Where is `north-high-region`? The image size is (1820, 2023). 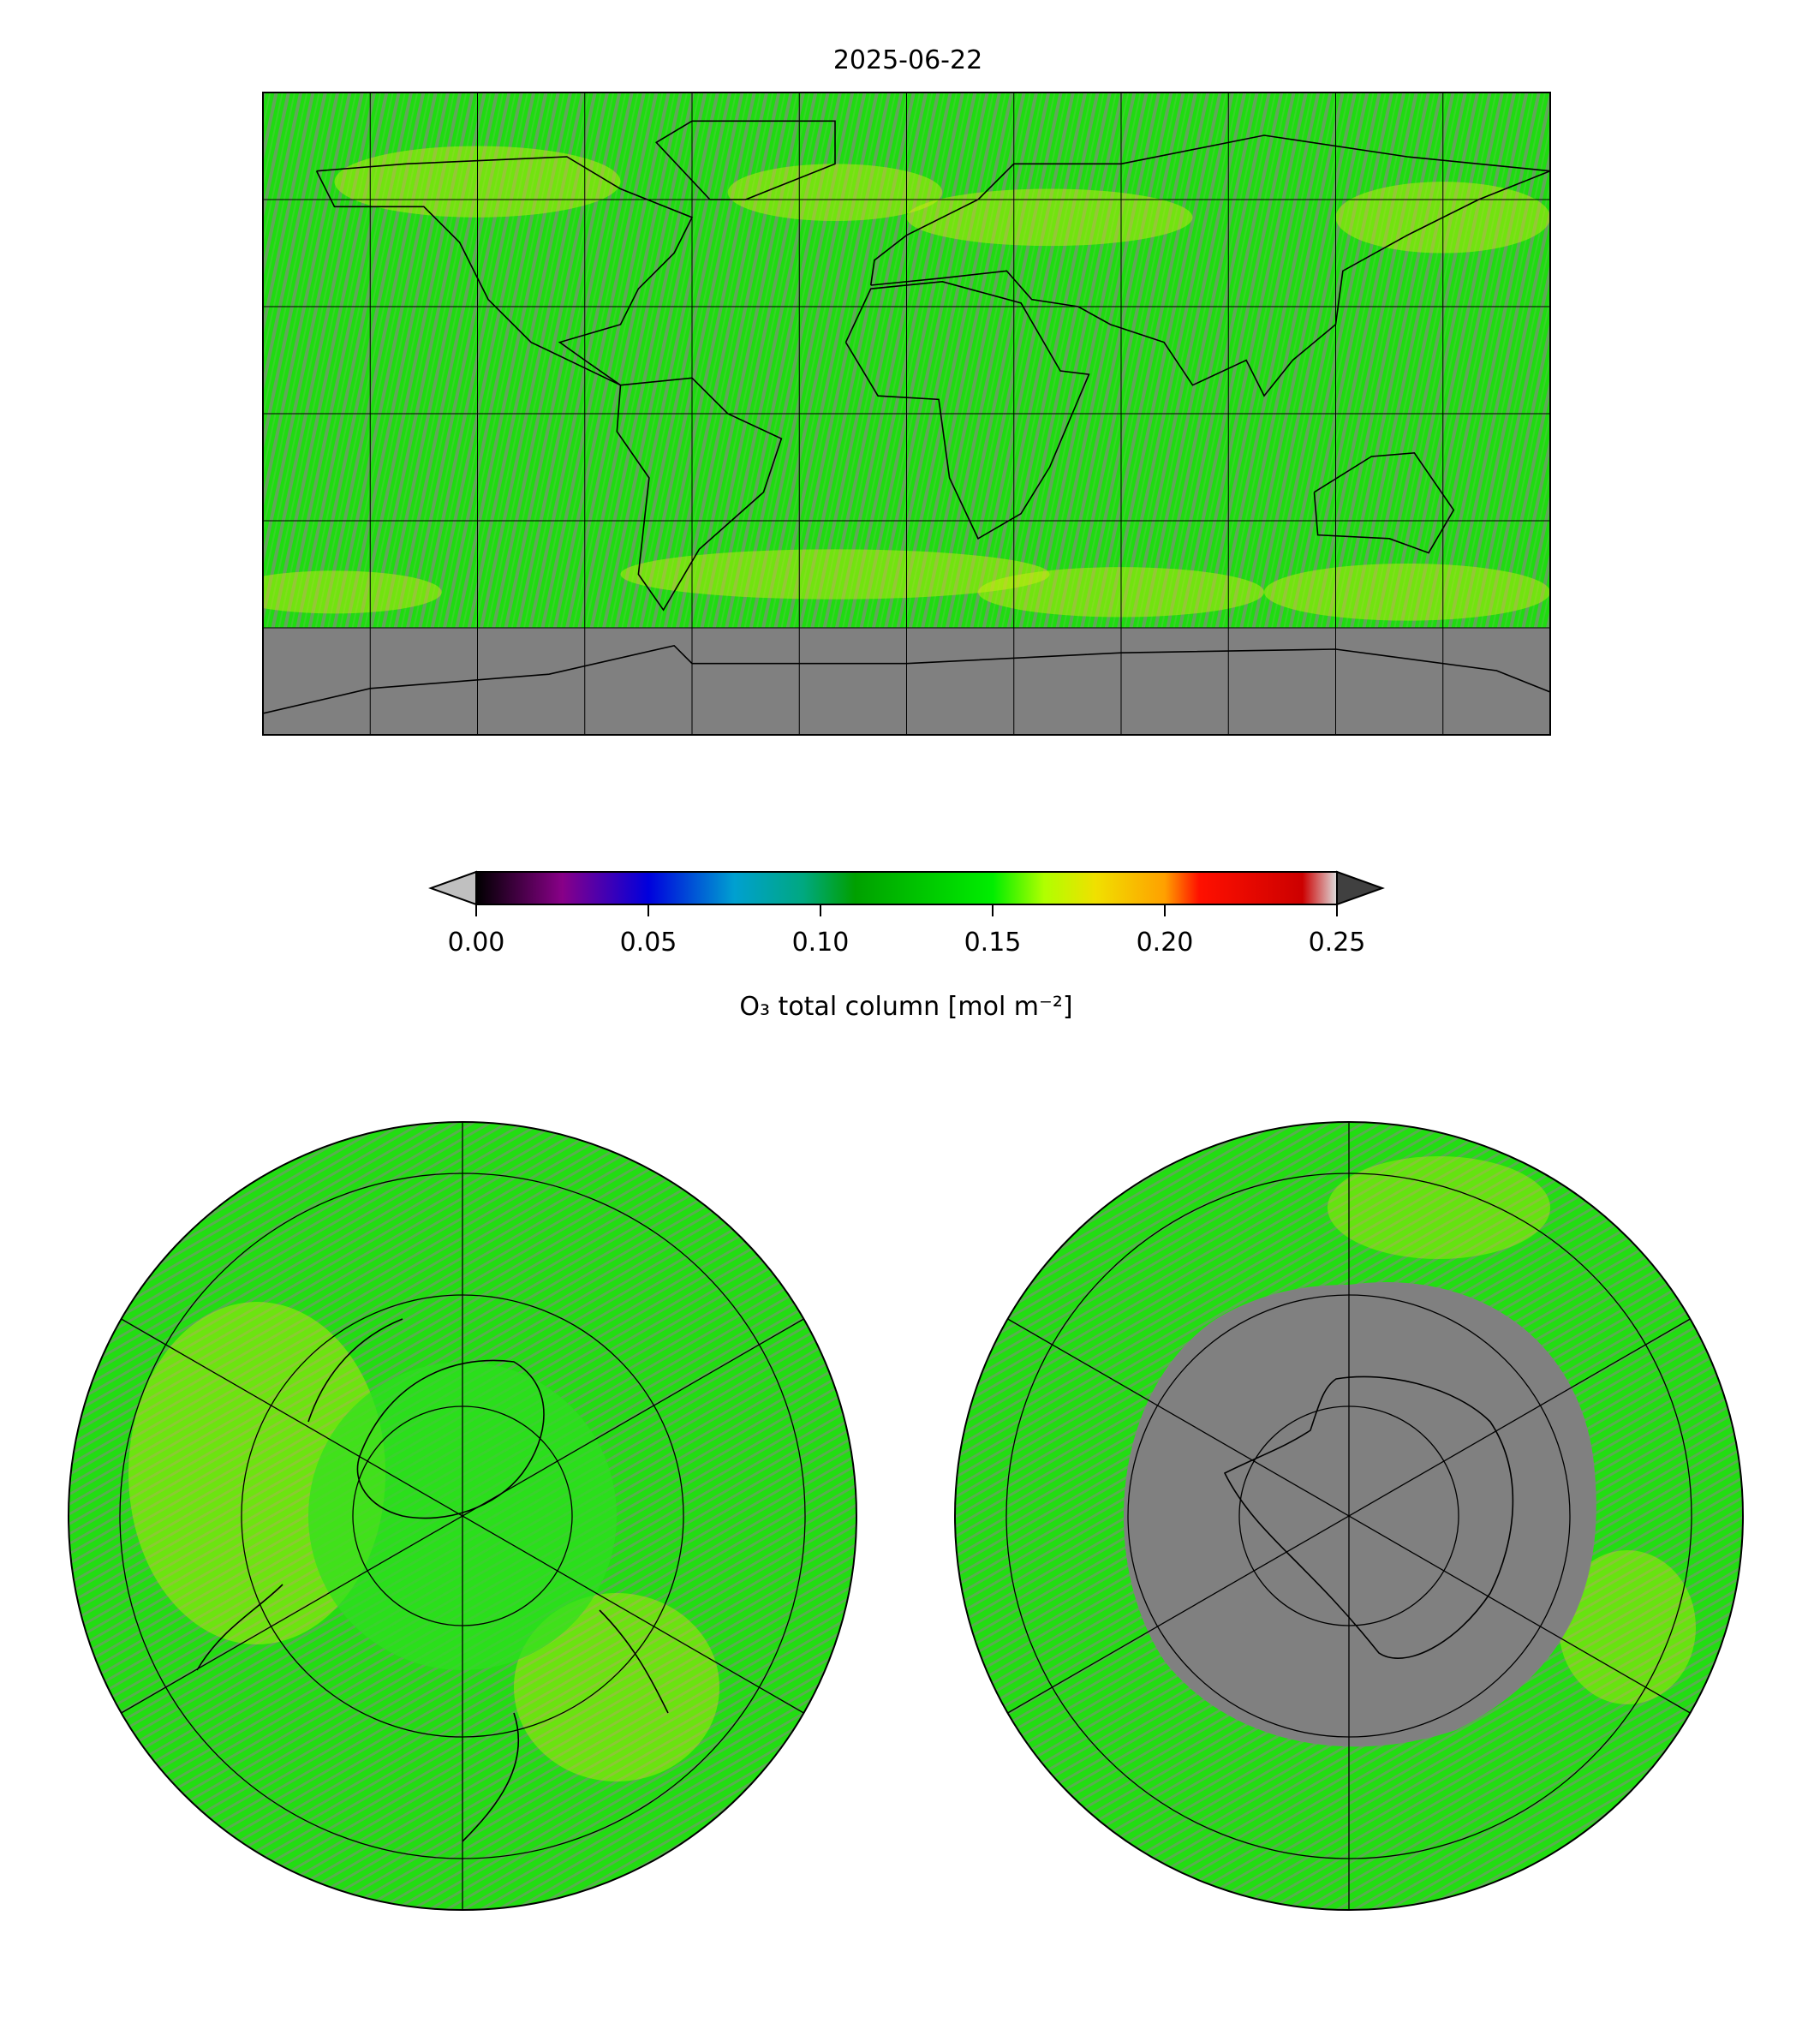
north-high-region is located at coordinates (616, 1687).